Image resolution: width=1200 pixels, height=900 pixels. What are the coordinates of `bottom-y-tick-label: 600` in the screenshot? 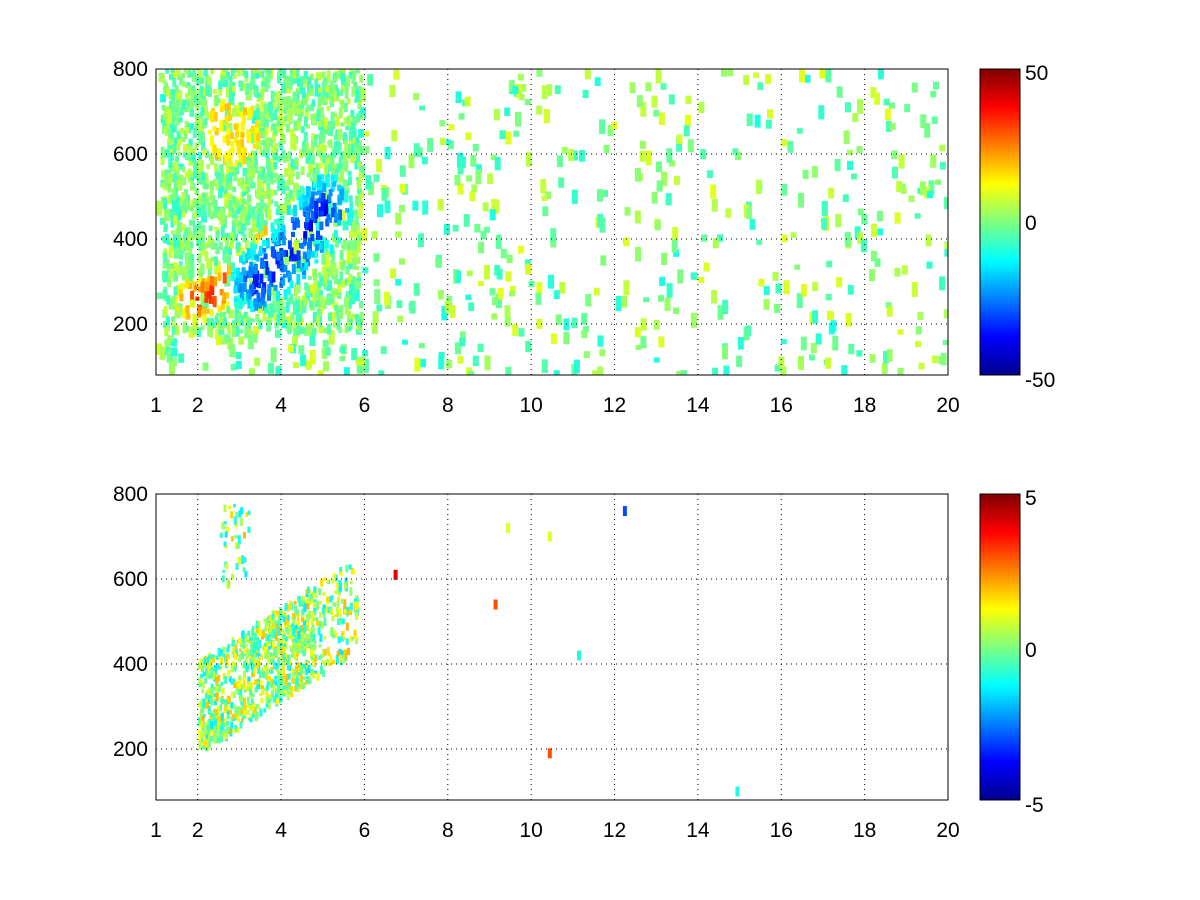 It's located at (130, 579).